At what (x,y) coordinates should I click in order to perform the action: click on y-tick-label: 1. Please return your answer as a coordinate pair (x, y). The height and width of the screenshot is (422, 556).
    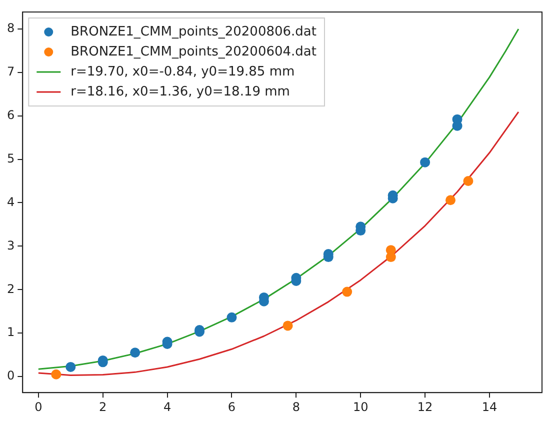
    Looking at the image, I should click on (10, 332).